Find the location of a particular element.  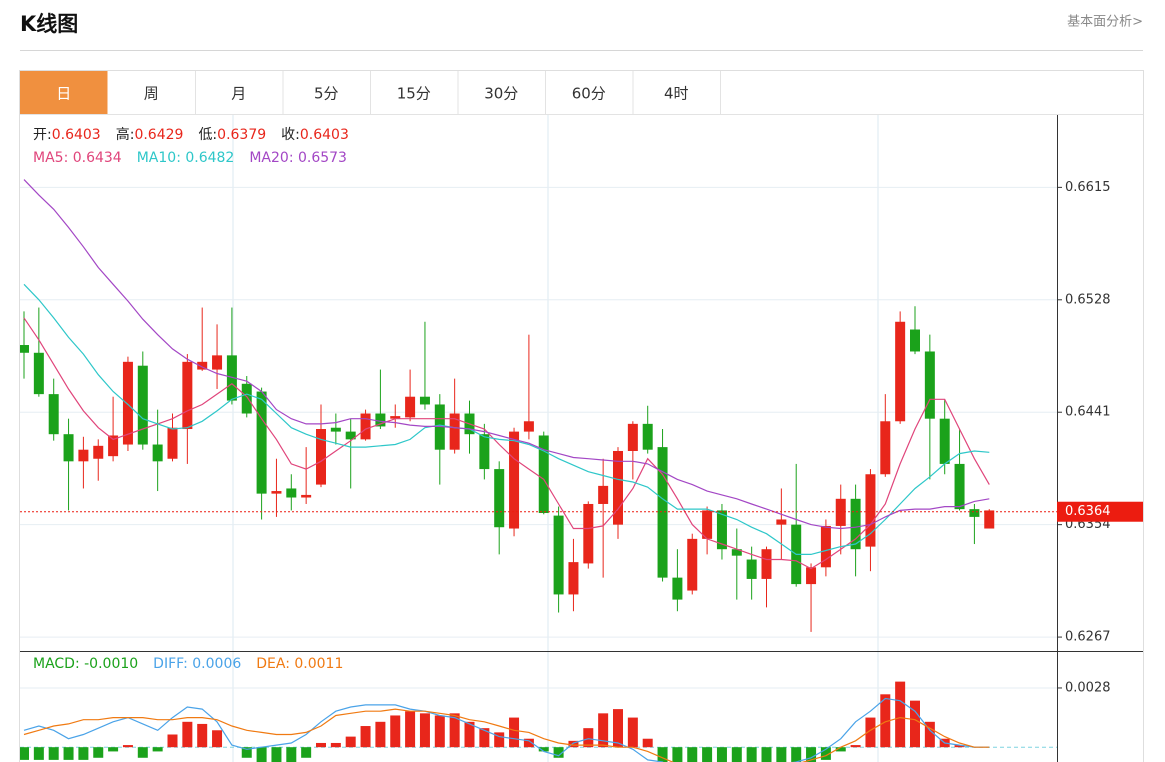

last-price-tag is located at coordinates (1100, 511).